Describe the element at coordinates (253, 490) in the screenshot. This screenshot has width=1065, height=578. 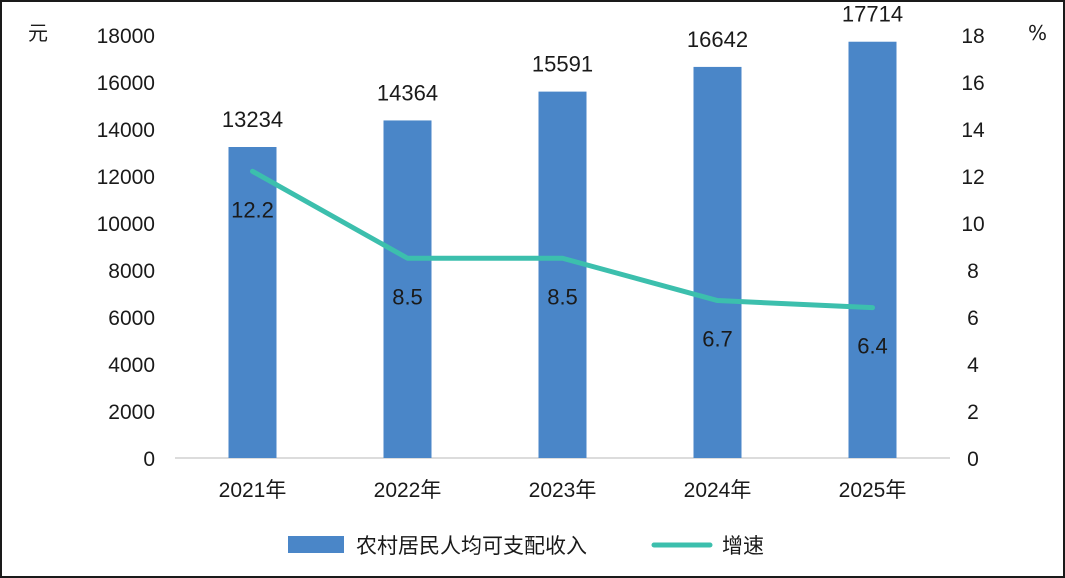
I see `x-category-label: 2021年` at that location.